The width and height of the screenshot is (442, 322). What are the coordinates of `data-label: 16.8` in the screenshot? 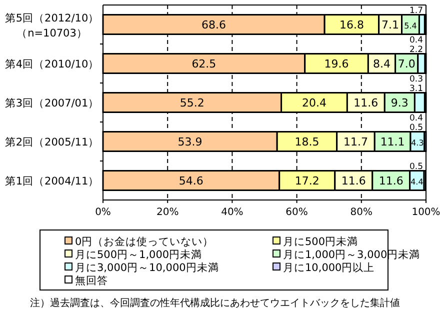 It's located at (351, 25).